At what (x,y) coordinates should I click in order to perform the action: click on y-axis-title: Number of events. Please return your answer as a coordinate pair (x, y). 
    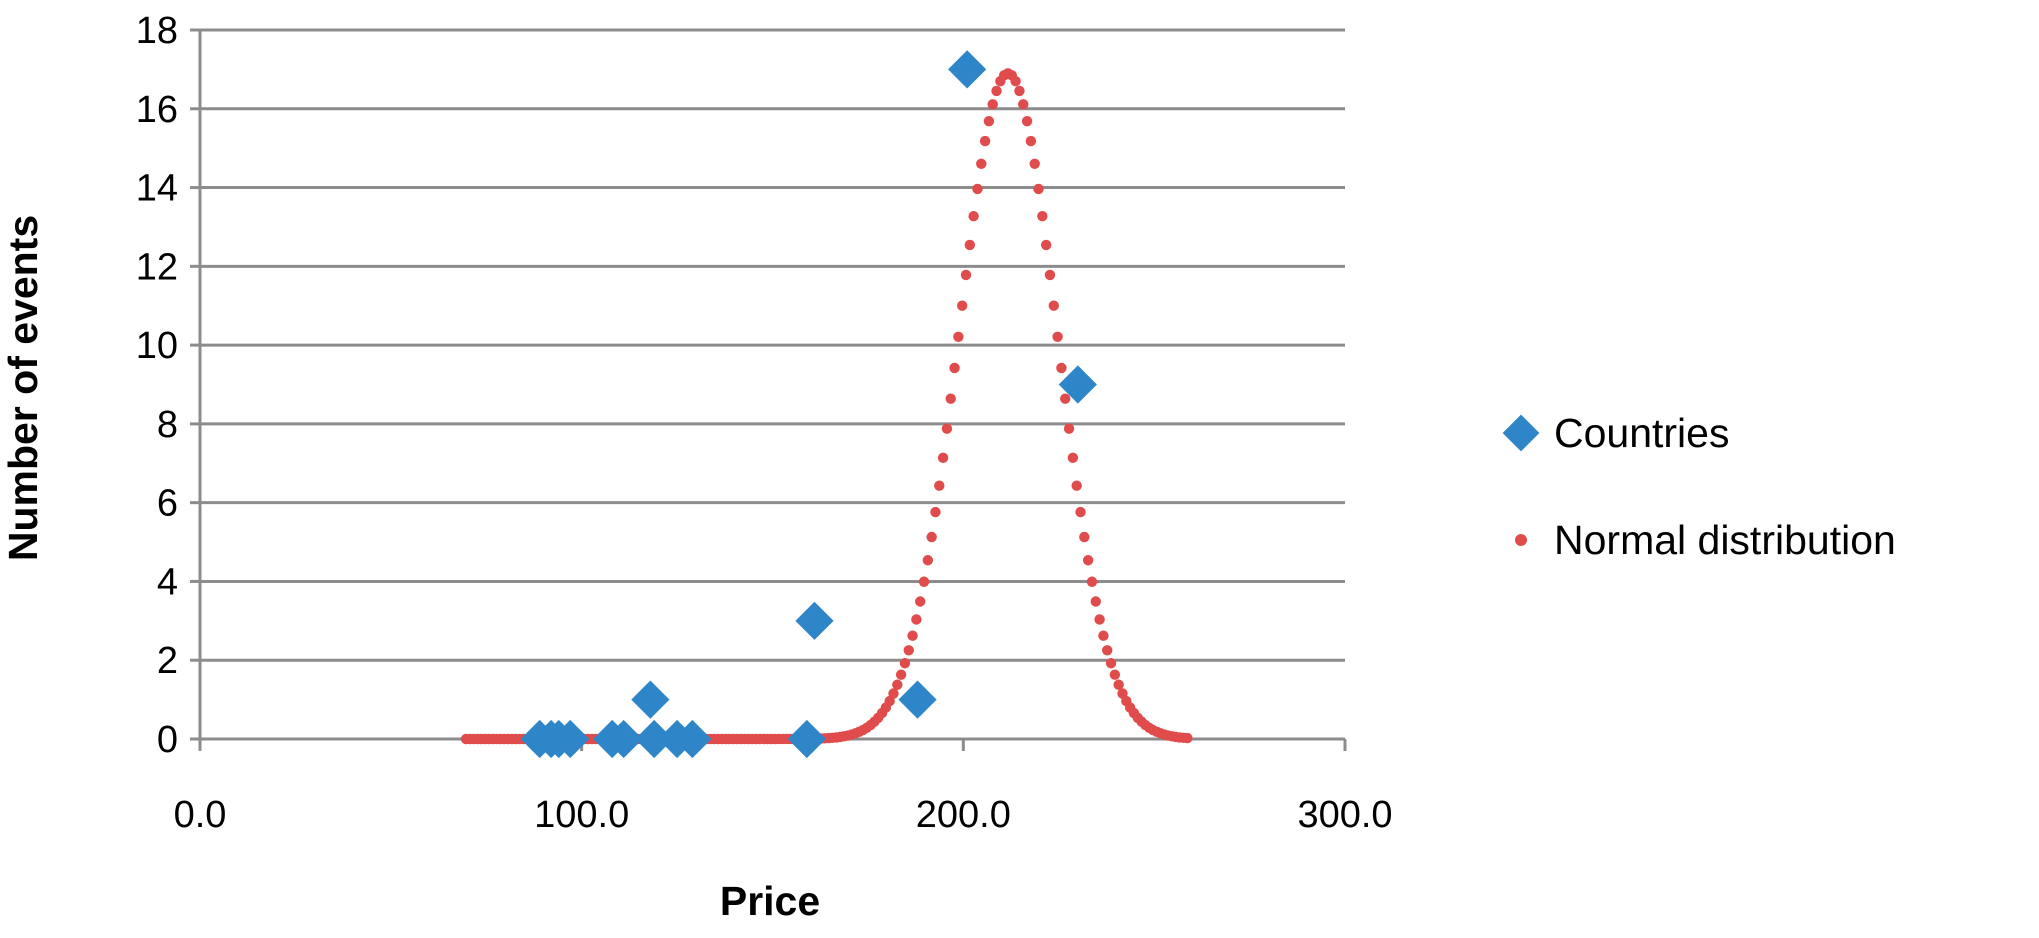
    Looking at the image, I should click on (23, 388).